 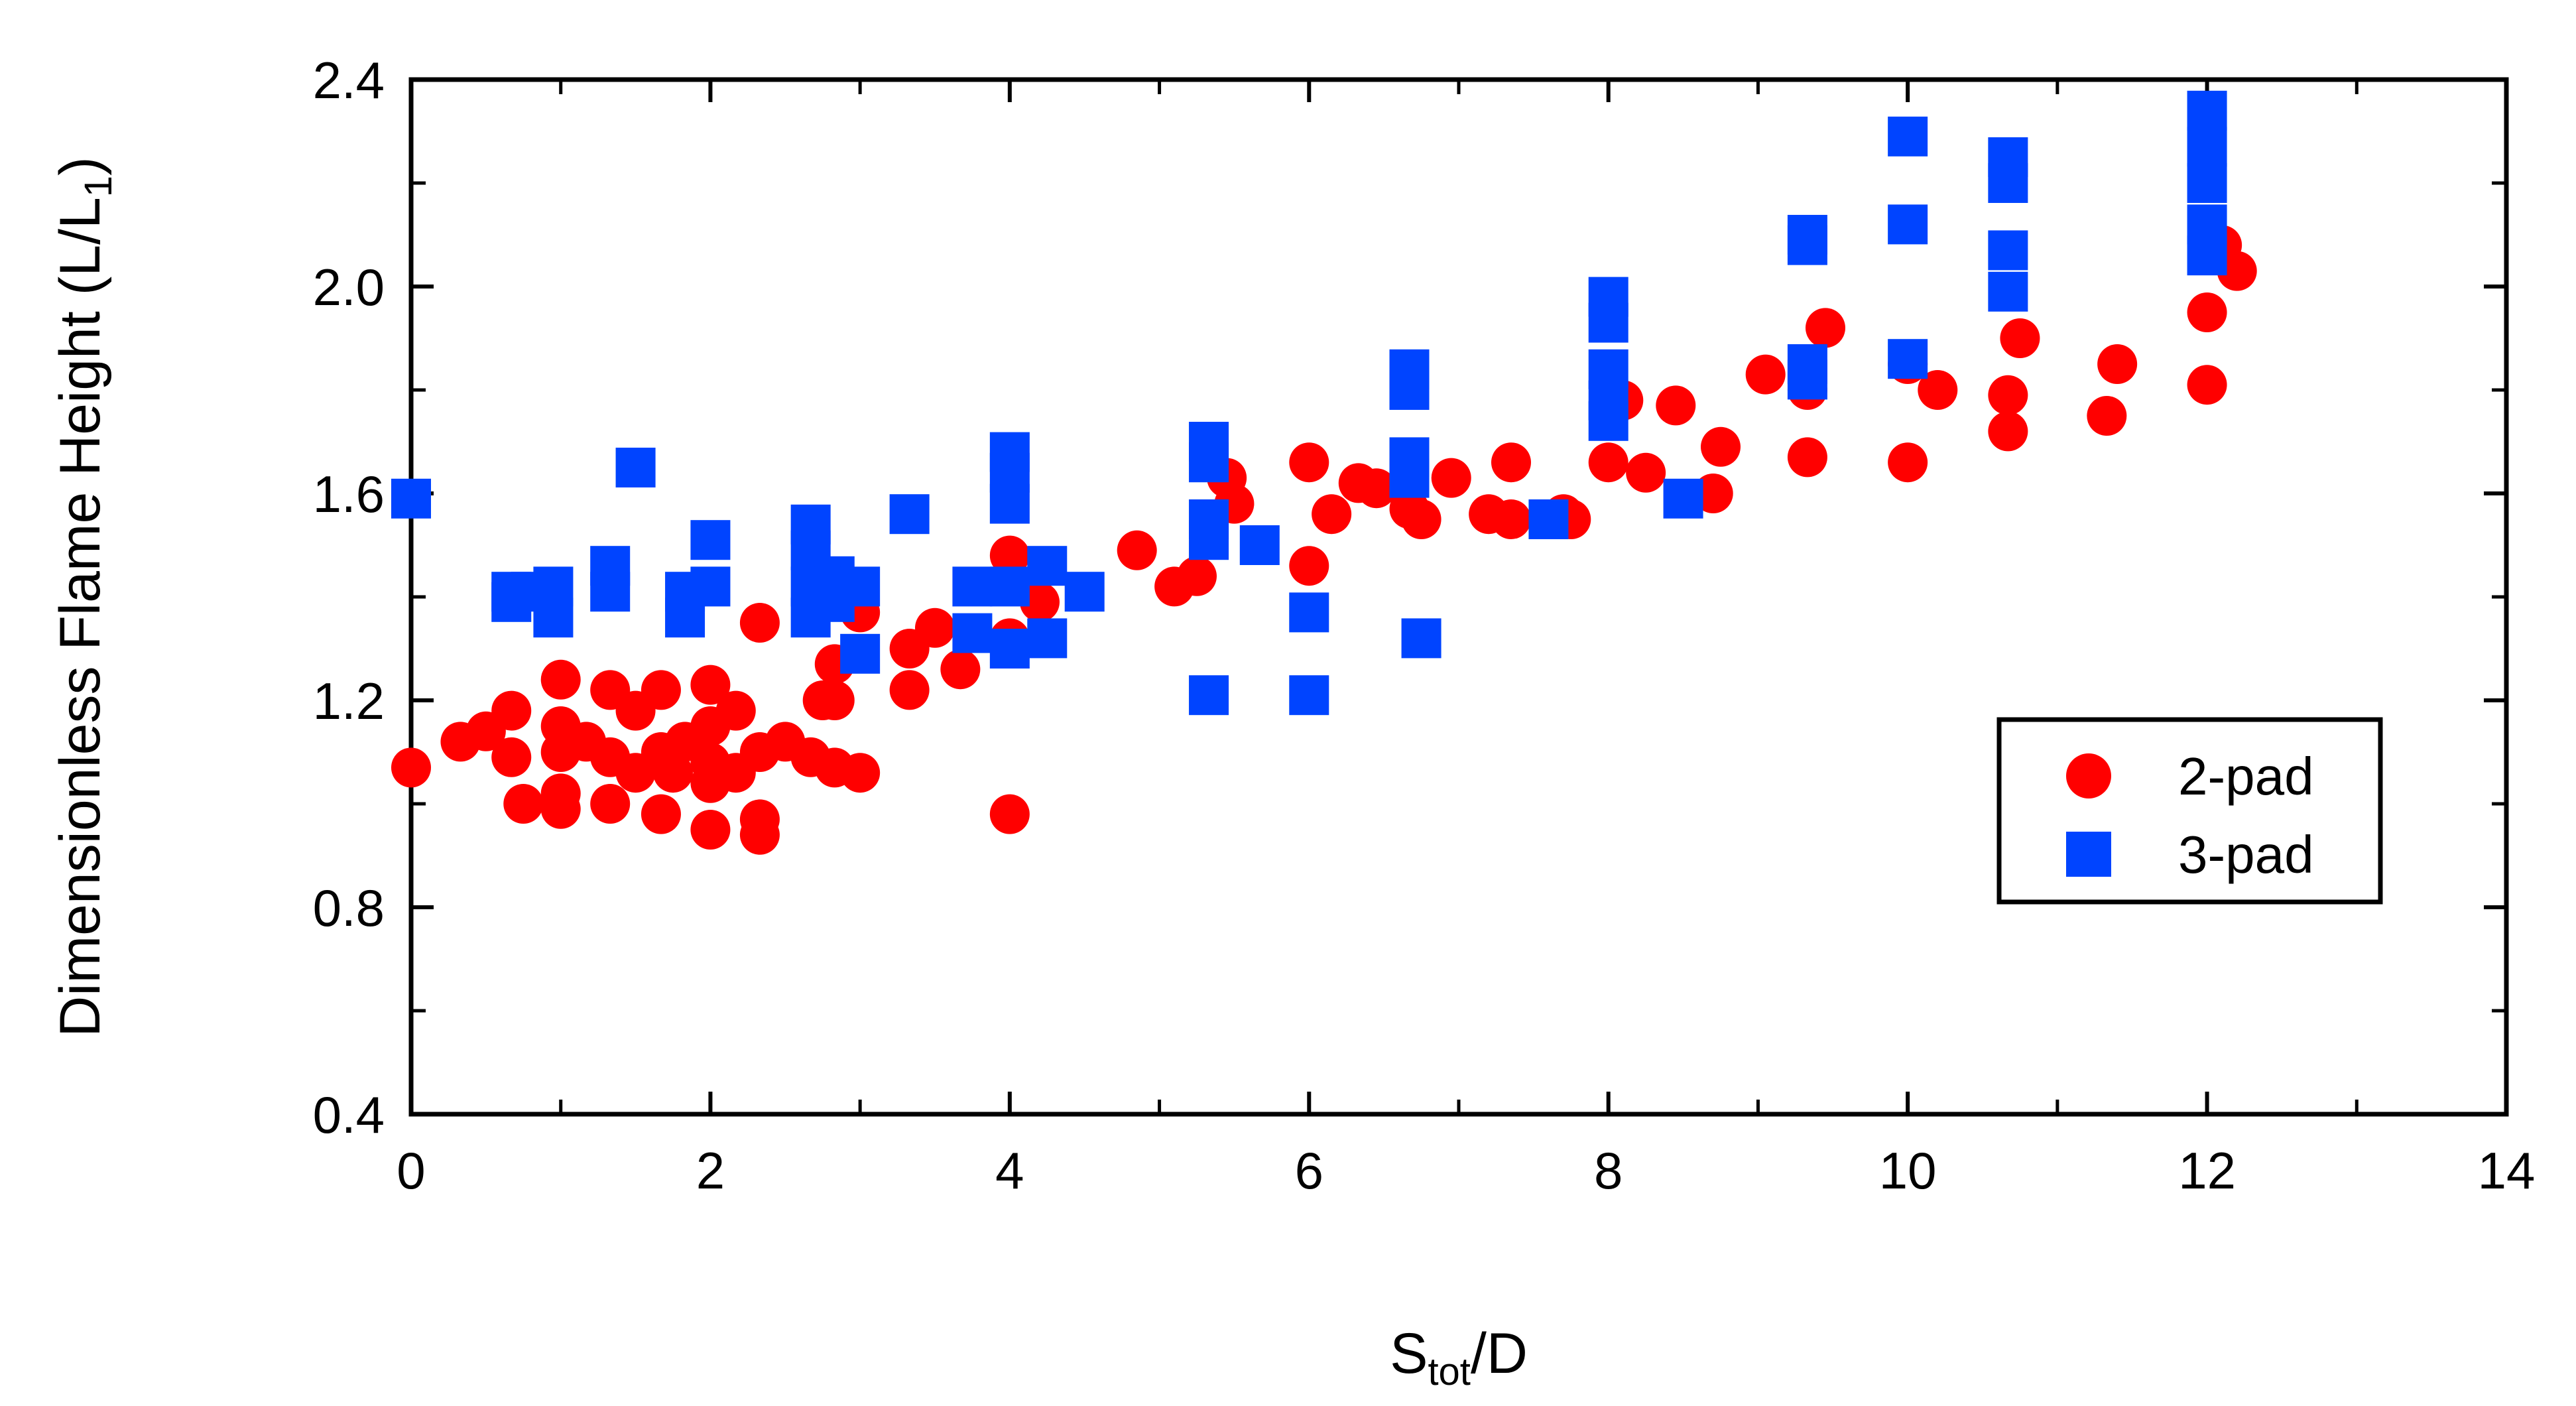 What do you see at coordinates (2246, 776) in the screenshot?
I see `legend-label-2-pad: 2-pad` at bounding box center [2246, 776].